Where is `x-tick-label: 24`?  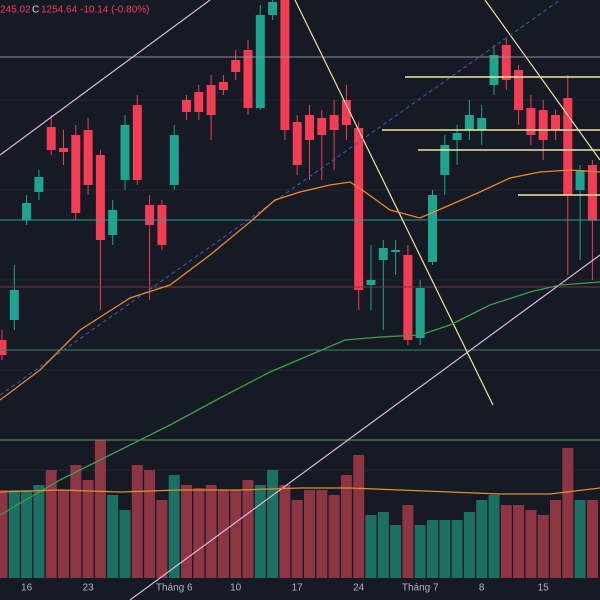 x-tick-label: 24 is located at coordinates (359, 588).